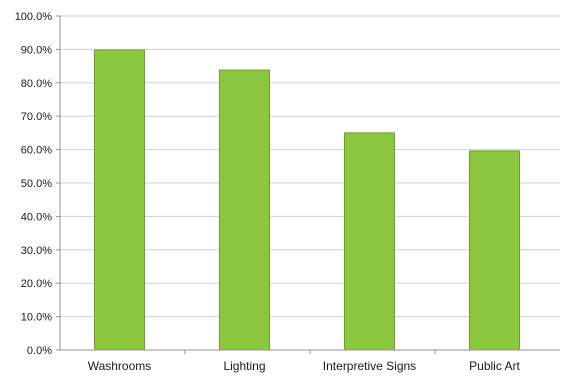 This screenshot has width=564, height=379. I want to click on bar-interpretive-signs, so click(369, 241).